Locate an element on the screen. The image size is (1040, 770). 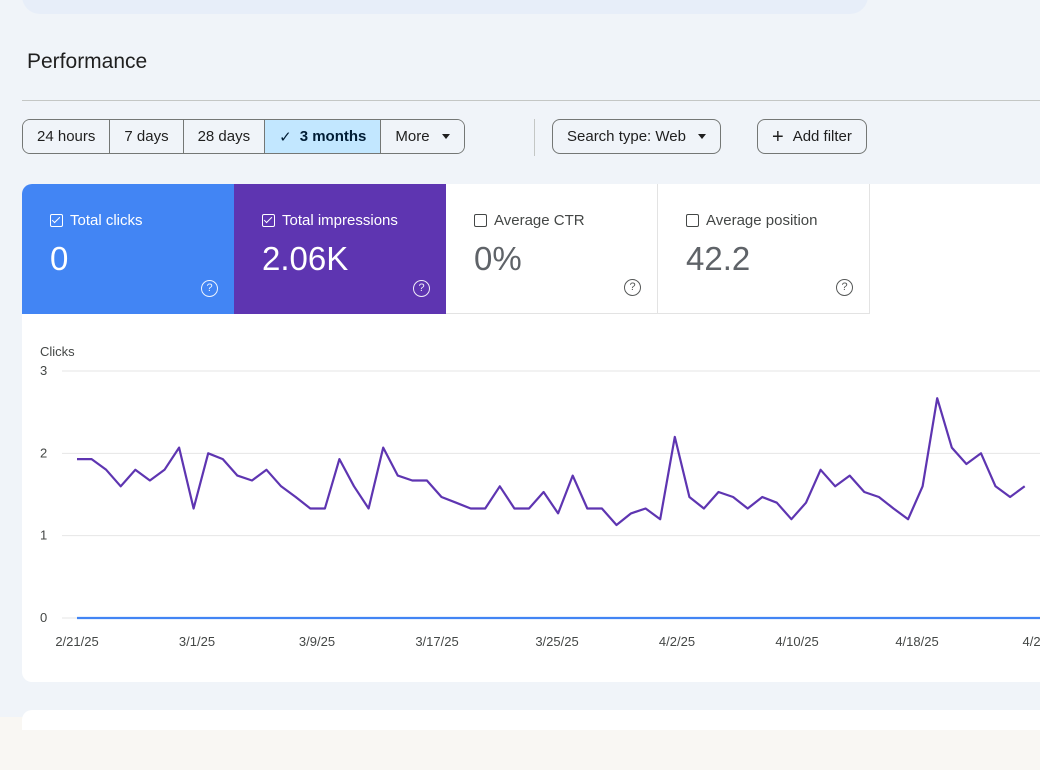
x-tick-label: 3/25/25 is located at coordinates (556, 641).